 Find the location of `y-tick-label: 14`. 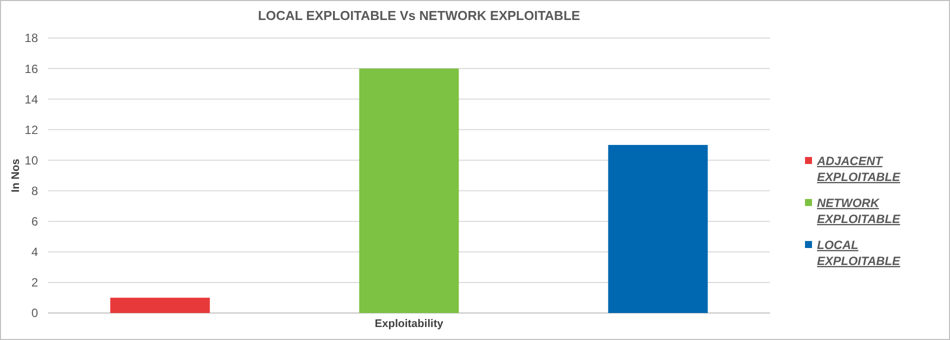

y-tick-label: 14 is located at coordinates (31, 99).